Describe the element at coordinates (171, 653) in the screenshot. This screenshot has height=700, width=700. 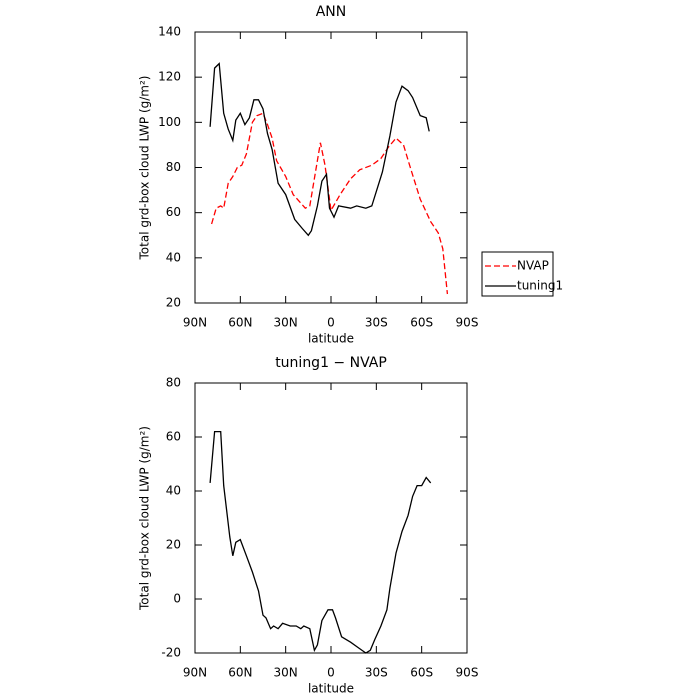
I see `y-tick-label: -20` at that location.